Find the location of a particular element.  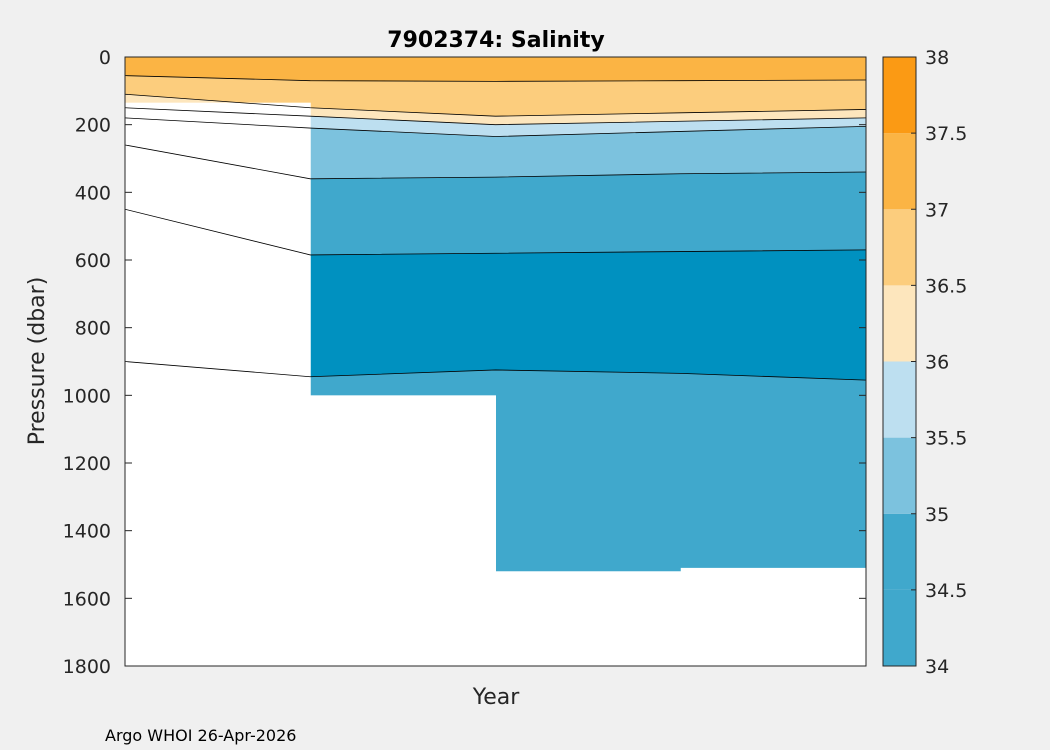

salinity-band-35.5-36 is located at coordinates (495, 122).